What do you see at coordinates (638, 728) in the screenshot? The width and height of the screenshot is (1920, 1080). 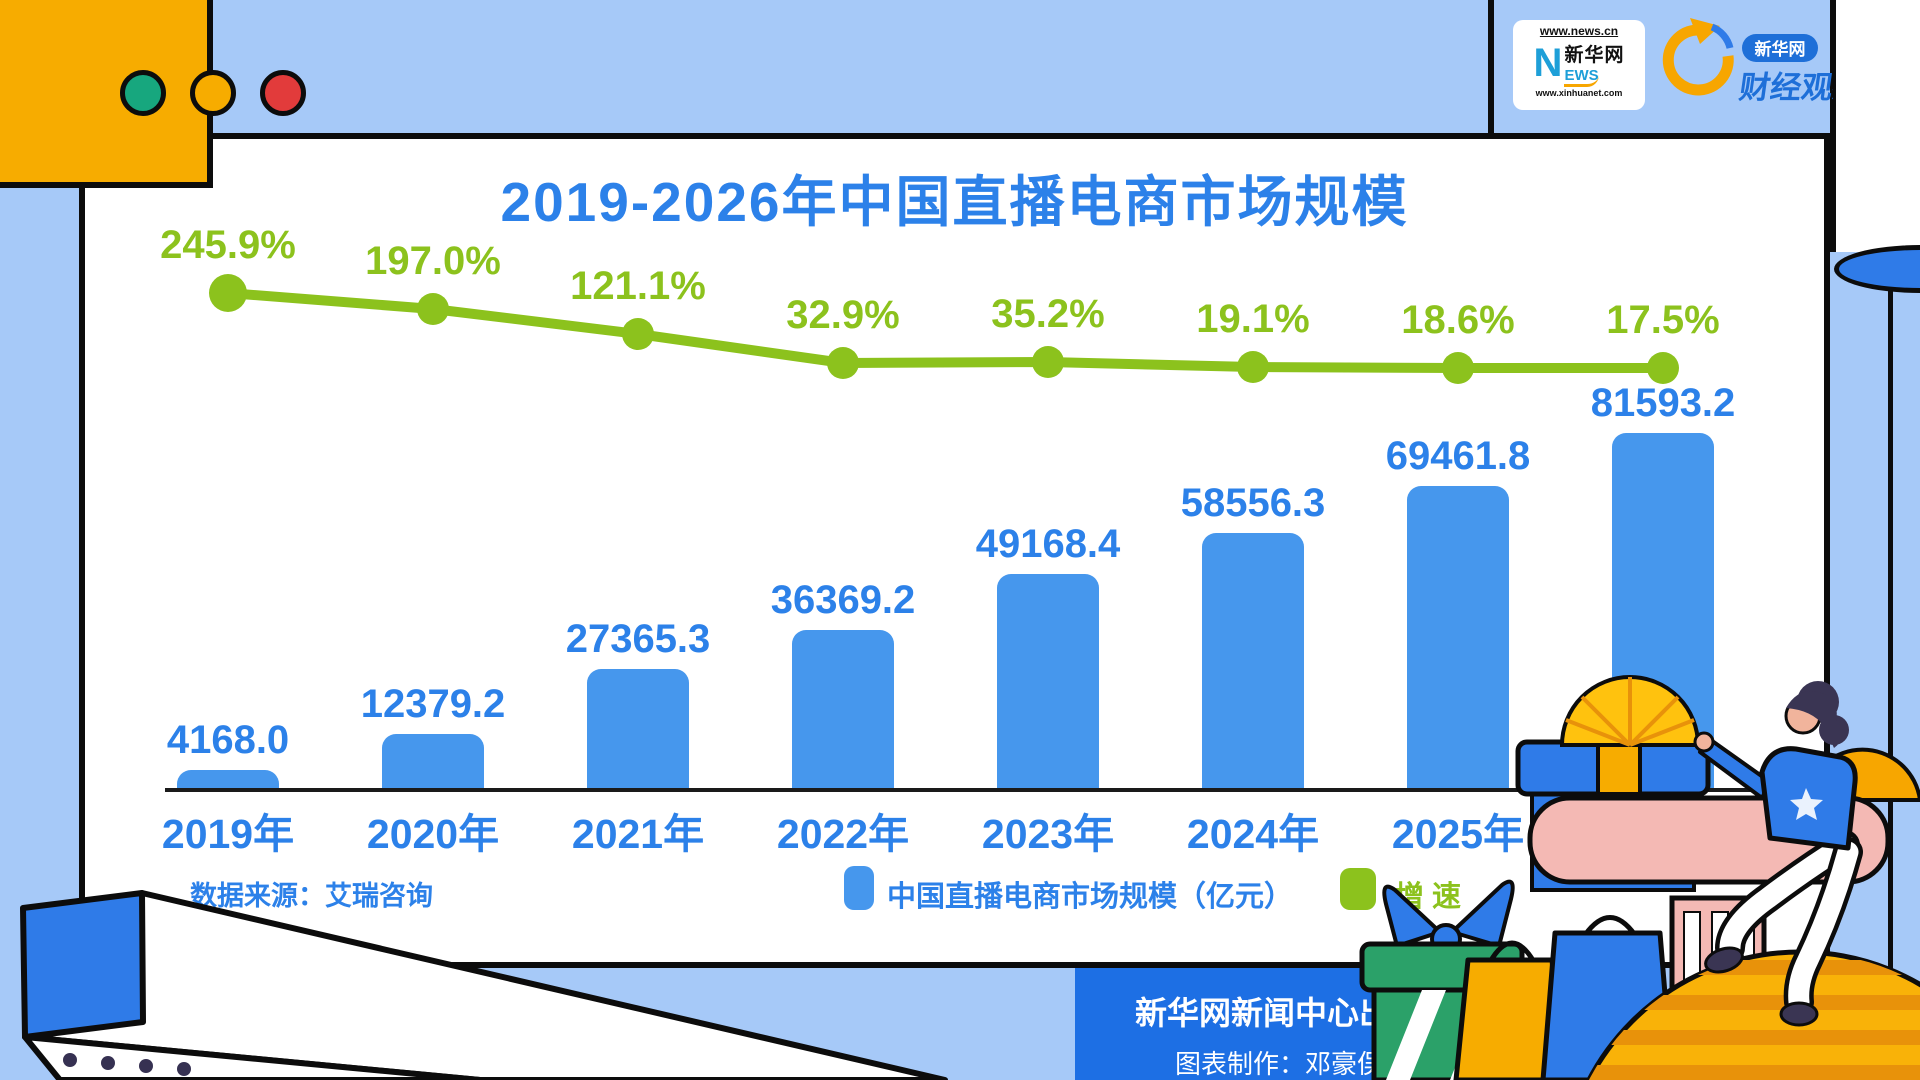 I see `bar-2021年` at bounding box center [638, 728].